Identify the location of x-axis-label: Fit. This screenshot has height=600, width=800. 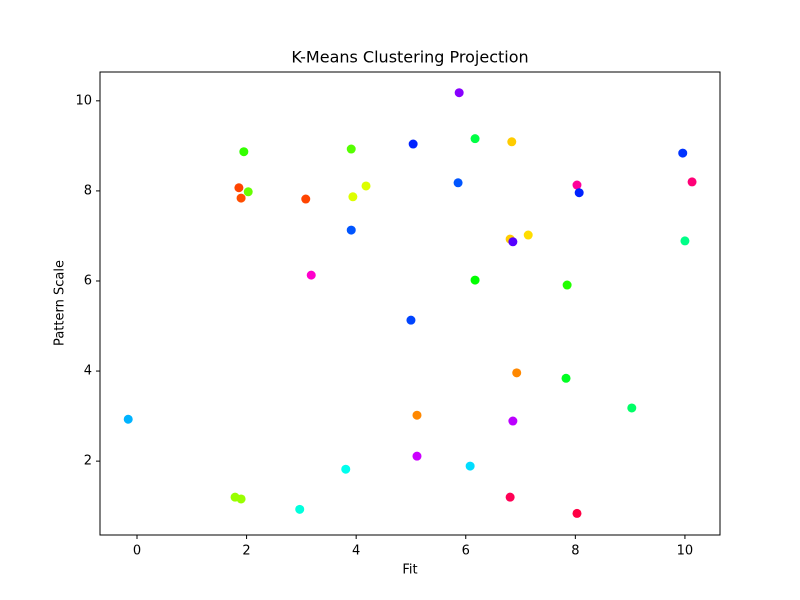
(409, 570).